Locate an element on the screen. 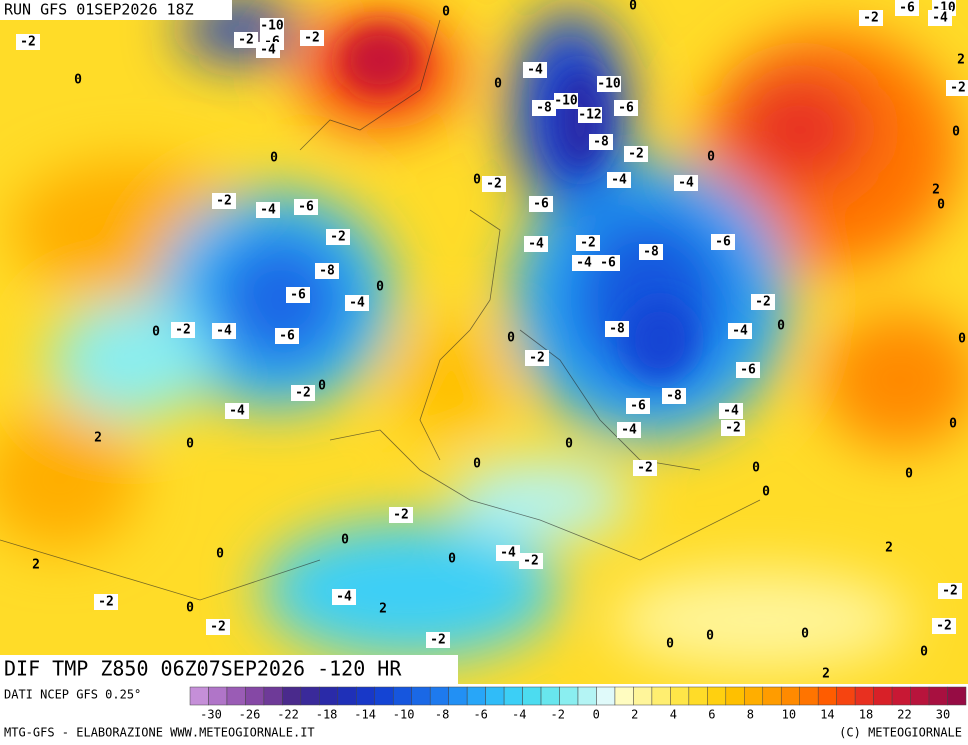  contour-label: -12 is located at coordinates (589, 115).